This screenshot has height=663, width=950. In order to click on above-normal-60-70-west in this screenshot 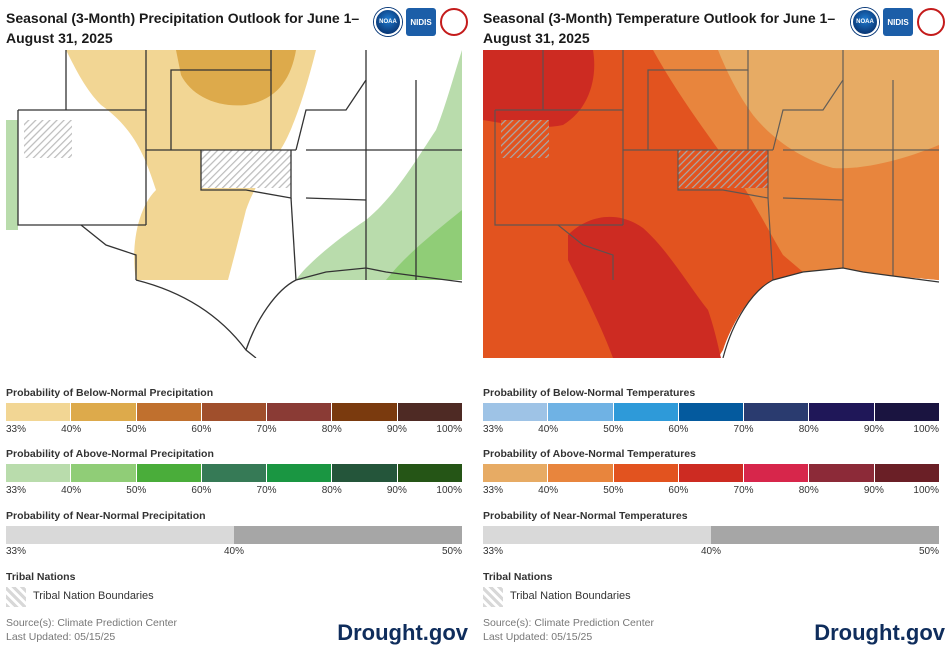, I will do `click(539, 89)`.